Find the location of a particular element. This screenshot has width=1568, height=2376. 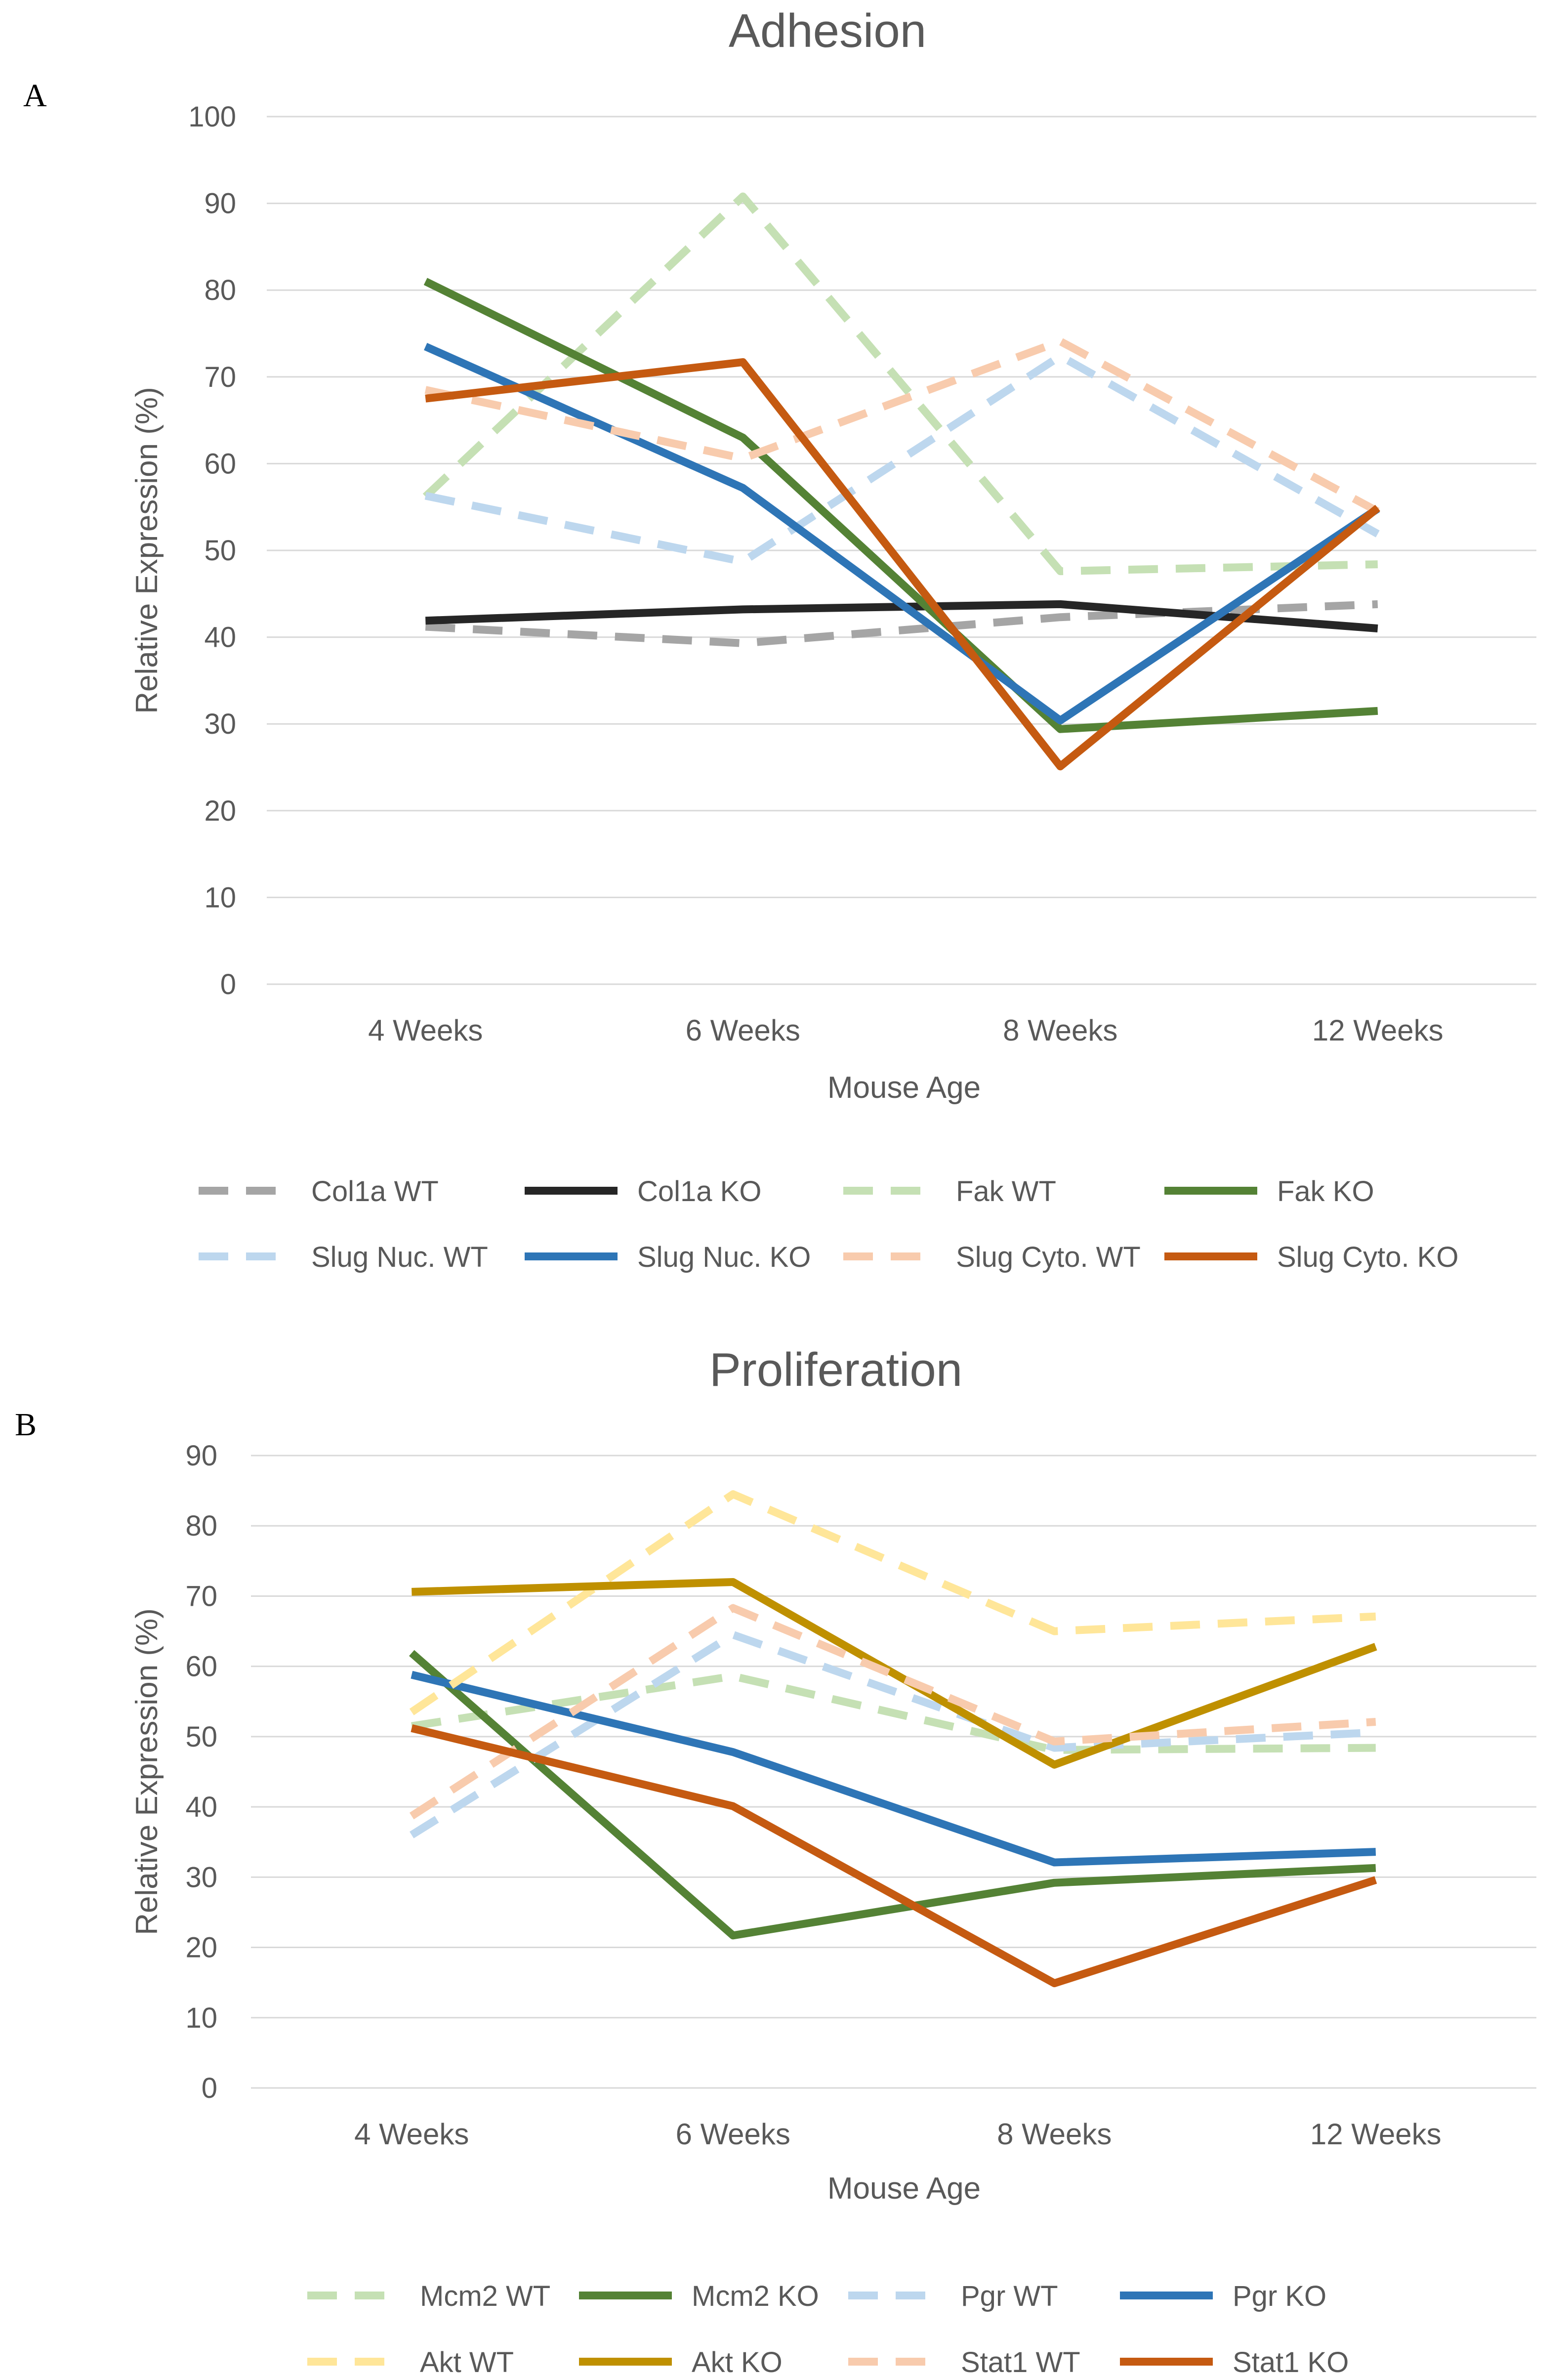

legend-label: Slug Cyto. WT is located at coordinates (1048, 1257).